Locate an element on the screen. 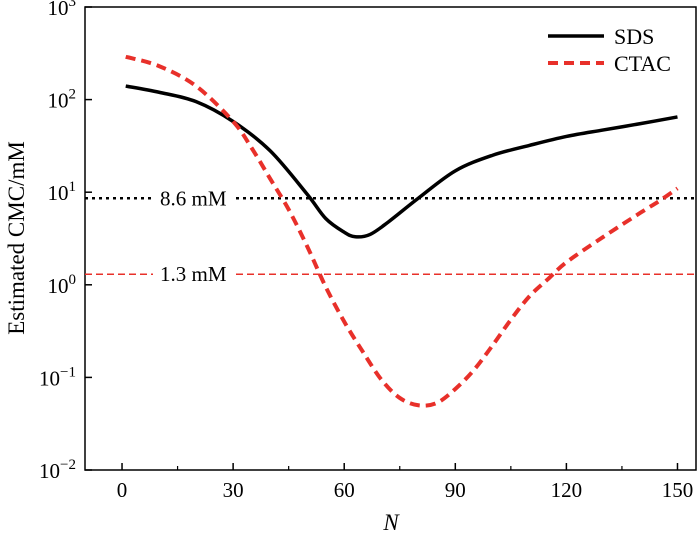 The height and width of the screenshot is (541, 700). reference-line-label: 8.6 mM is located at coordinates (193, 198).